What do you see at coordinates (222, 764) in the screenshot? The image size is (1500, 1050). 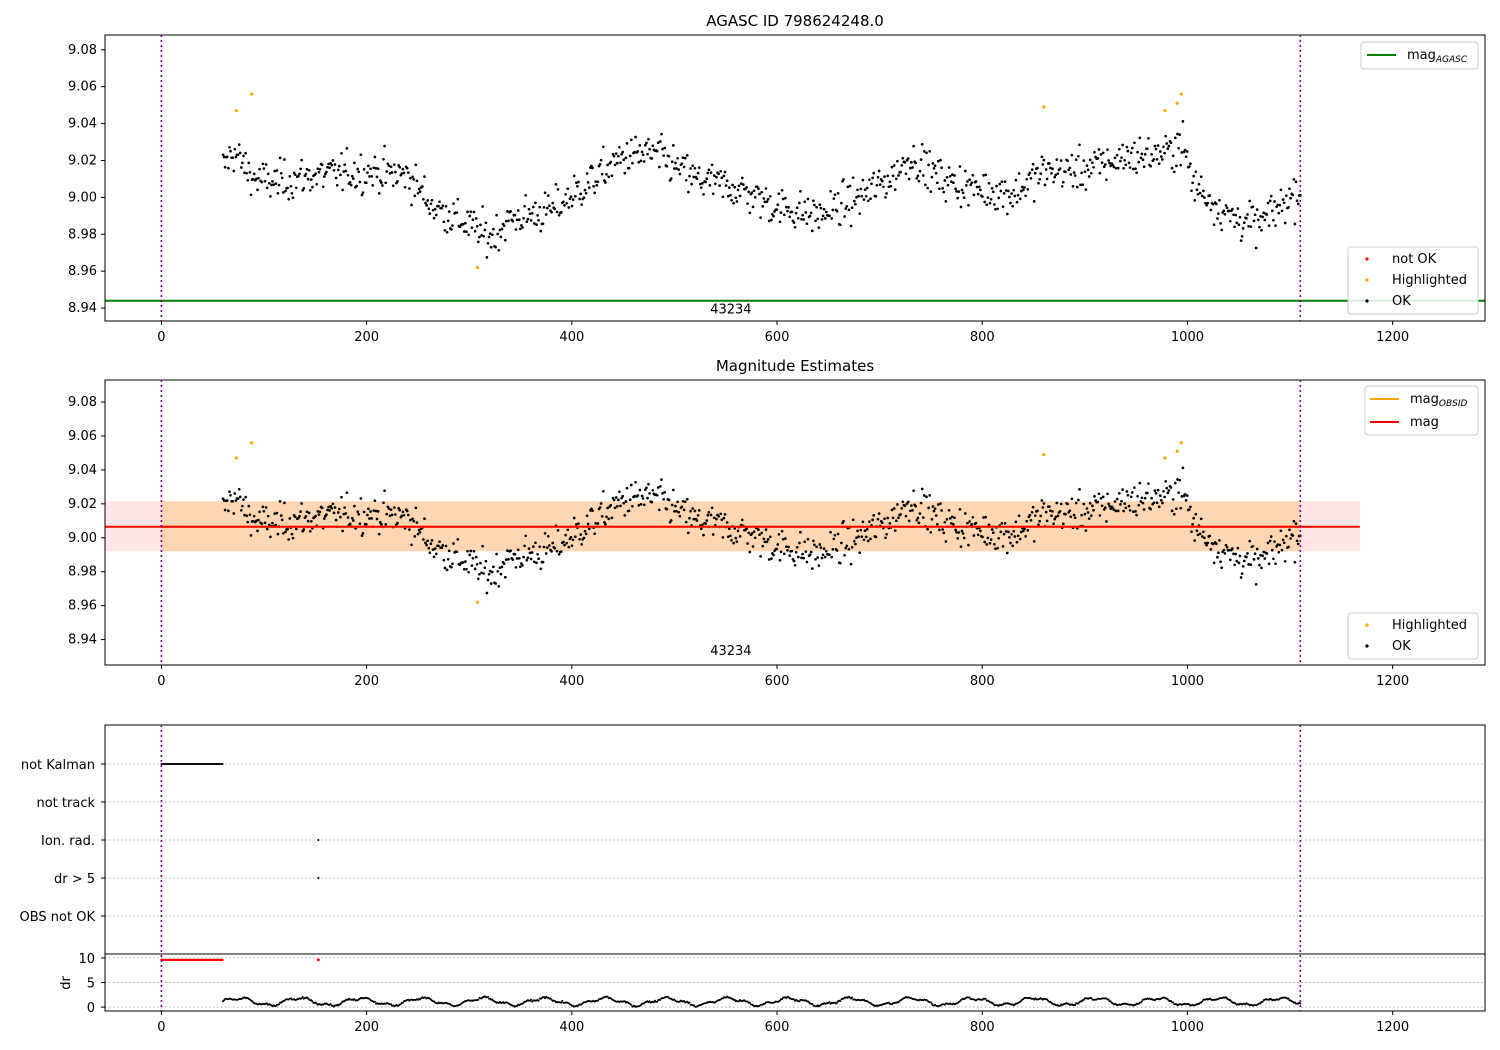 I see `not-kalman-mark` at bounding box center [222, 764].